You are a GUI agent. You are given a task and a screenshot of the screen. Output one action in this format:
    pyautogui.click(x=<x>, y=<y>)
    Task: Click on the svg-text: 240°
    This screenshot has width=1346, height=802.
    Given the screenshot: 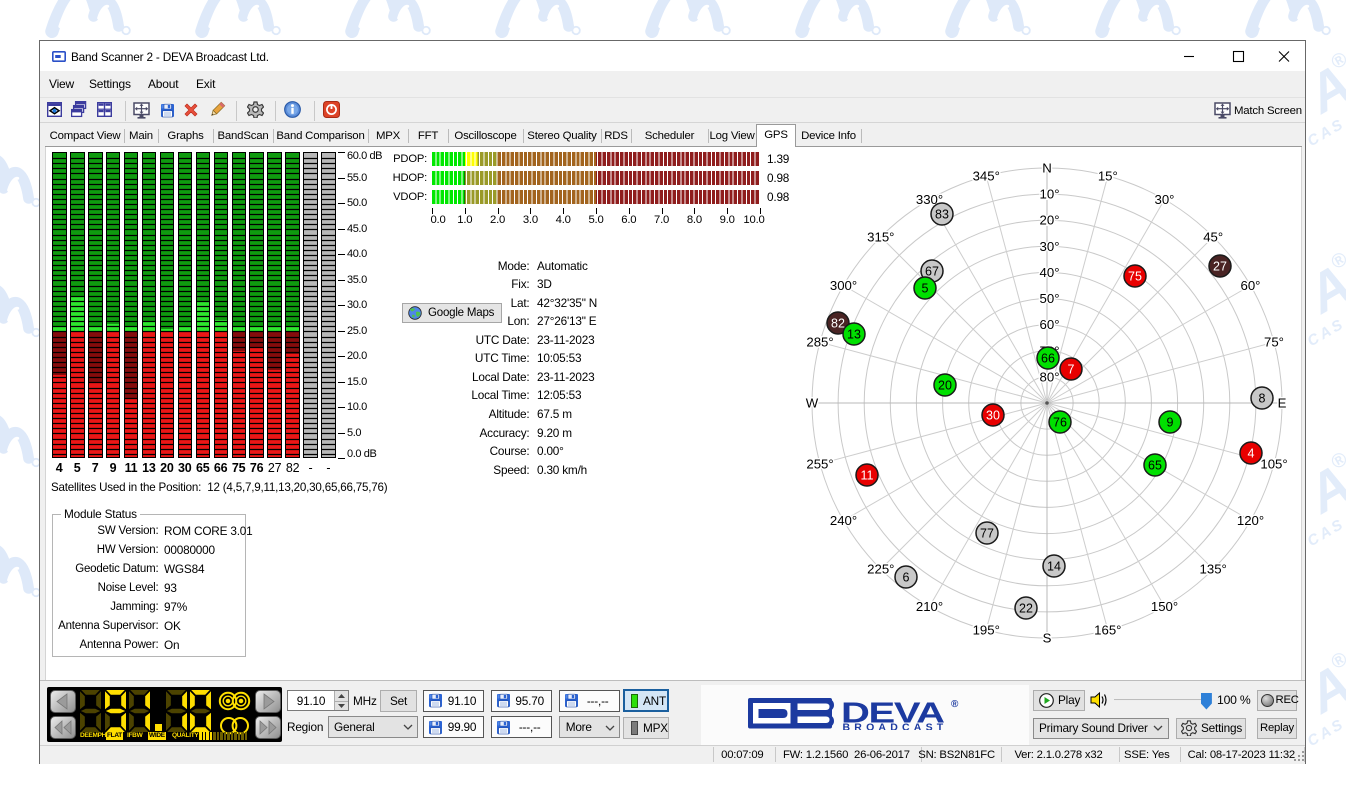 What is the action you would take?
    pyautogui.click(x=843, y=520)
    